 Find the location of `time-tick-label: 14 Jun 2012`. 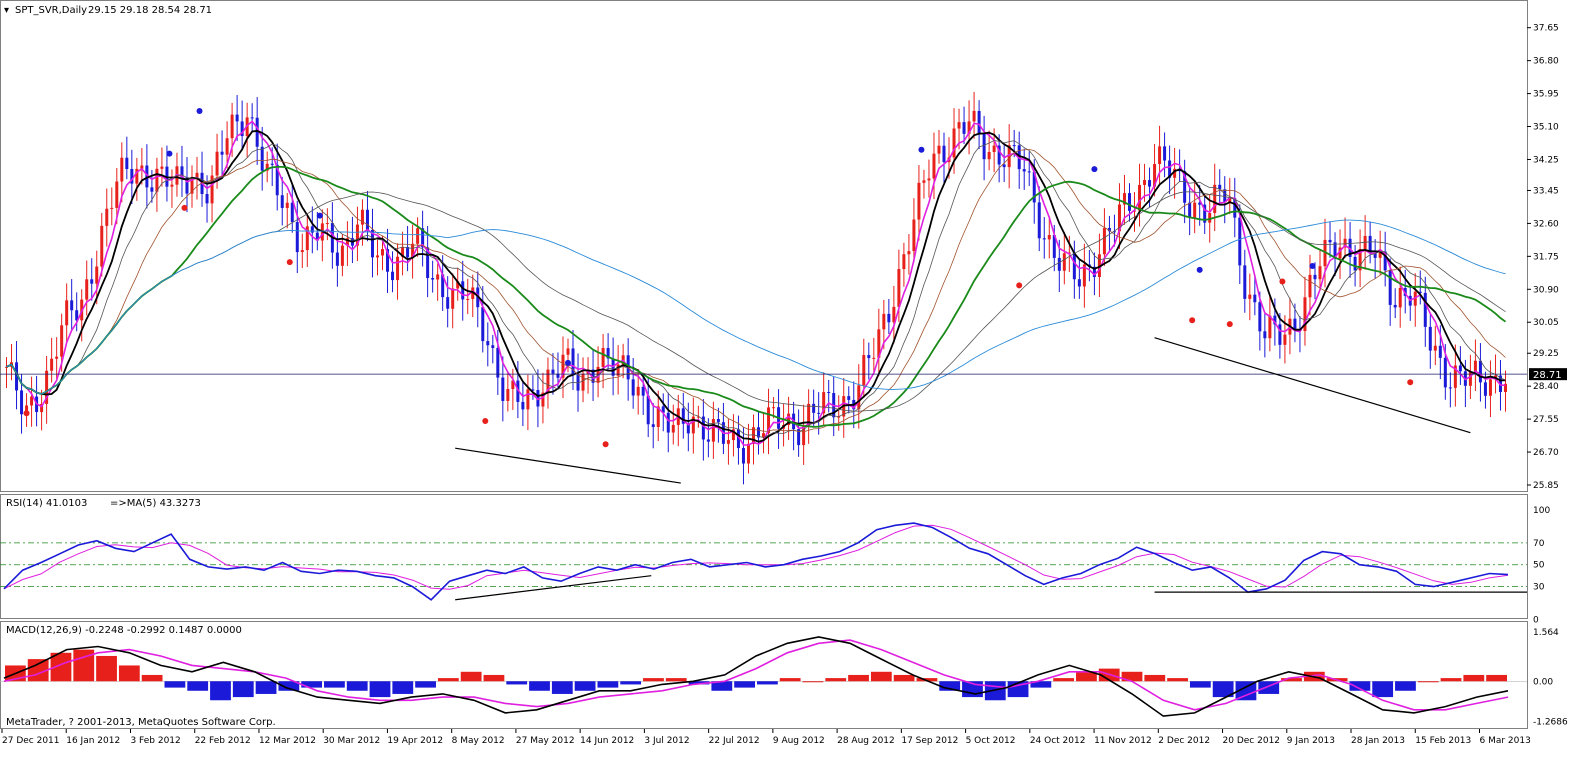

time-tick-label: 14 Jun 2012 is located at coordinates (607, 741).